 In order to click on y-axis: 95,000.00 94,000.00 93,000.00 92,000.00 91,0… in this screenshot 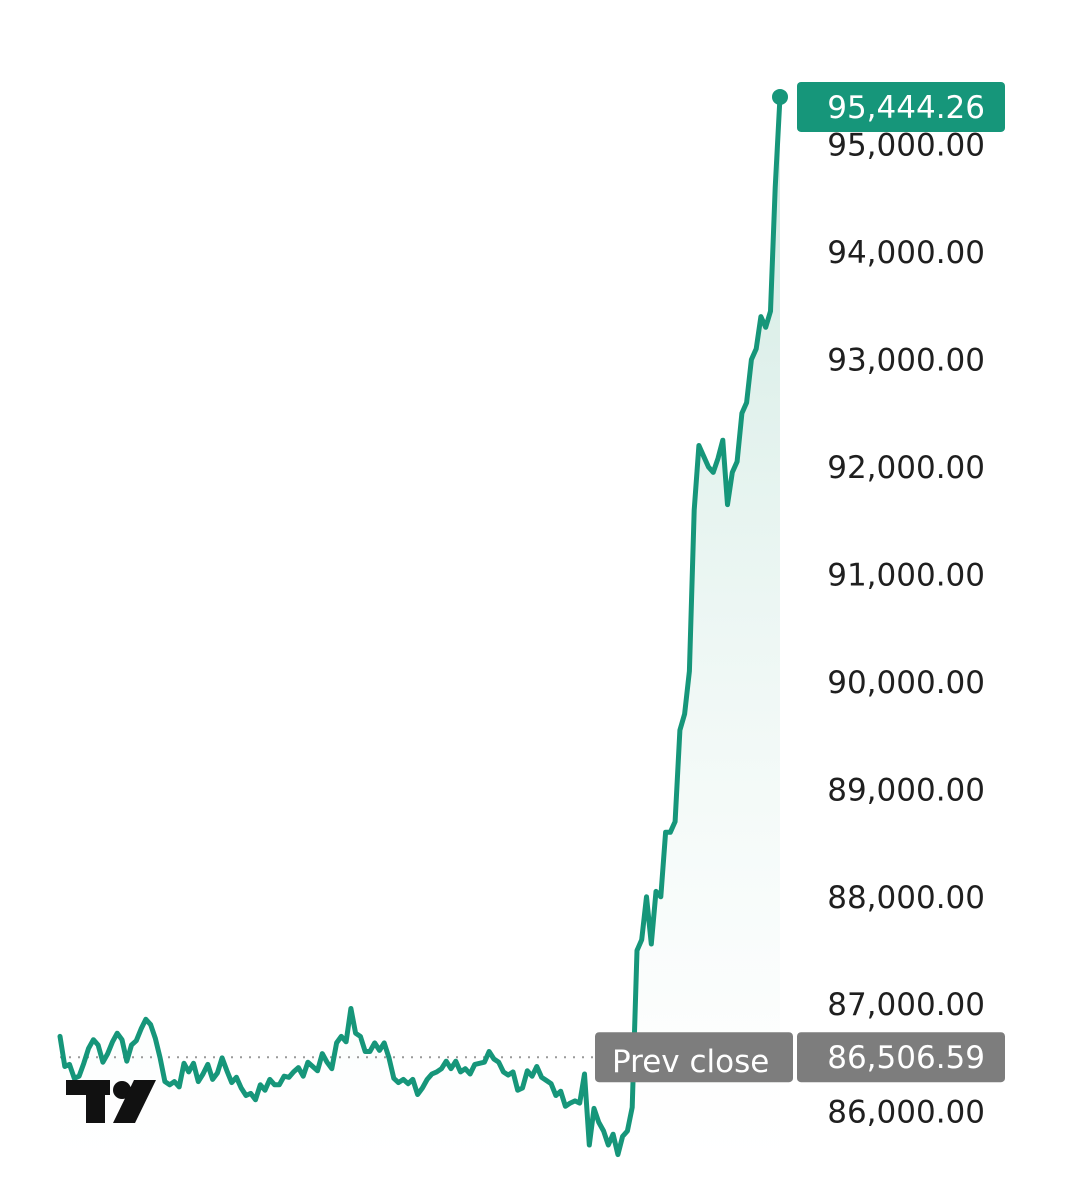, I will do `click(906, 629)`.